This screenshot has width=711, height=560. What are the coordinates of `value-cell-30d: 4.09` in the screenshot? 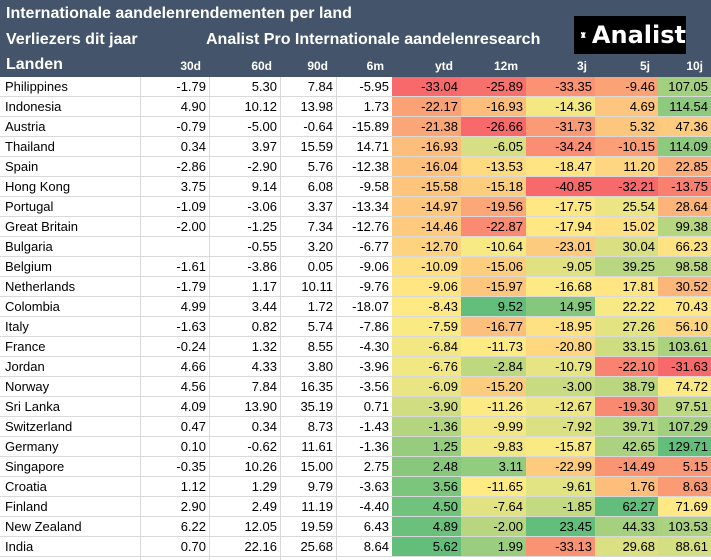 It's located at (193, 406).